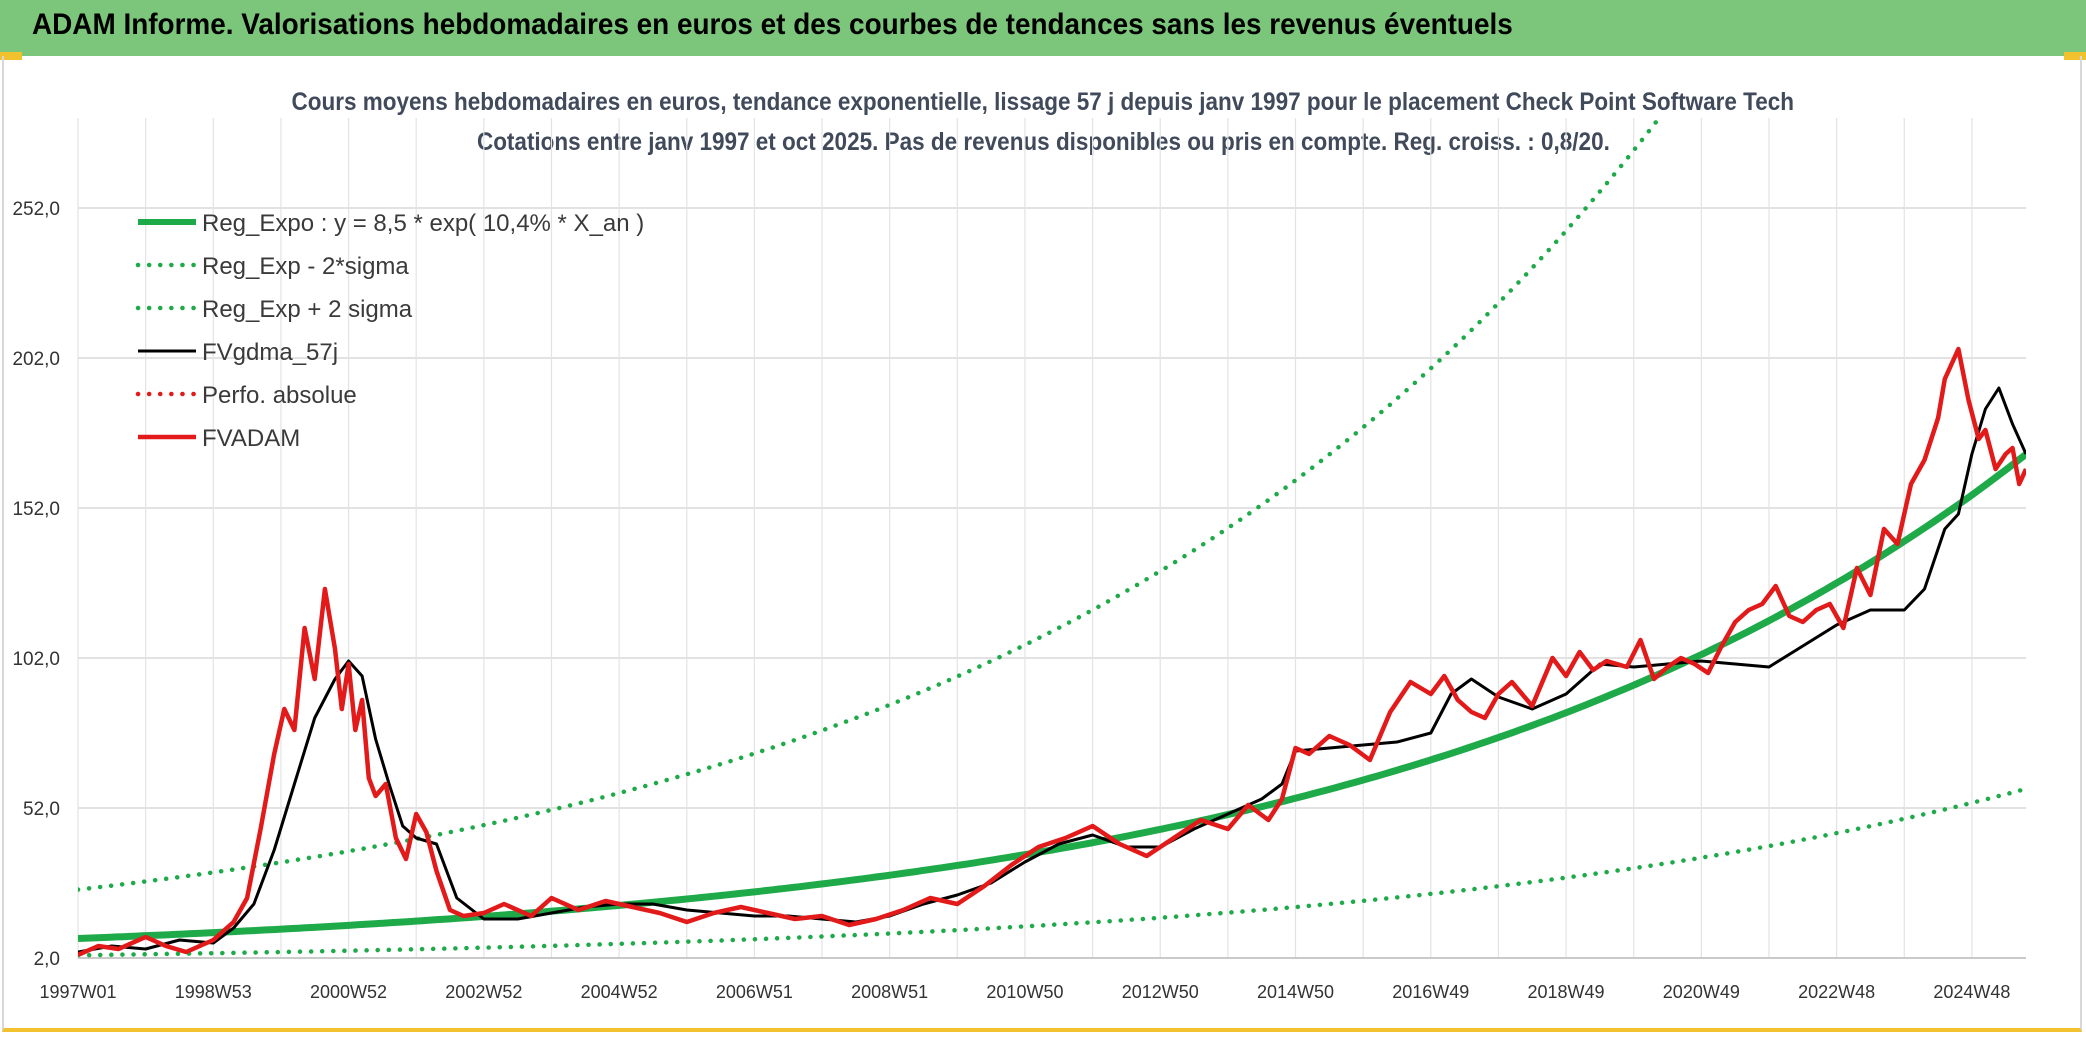 Image resolution: width=2086 pixels, height=1037 pixels. I want to click on x-tick-label: 2020W49, so click(1701, 992).